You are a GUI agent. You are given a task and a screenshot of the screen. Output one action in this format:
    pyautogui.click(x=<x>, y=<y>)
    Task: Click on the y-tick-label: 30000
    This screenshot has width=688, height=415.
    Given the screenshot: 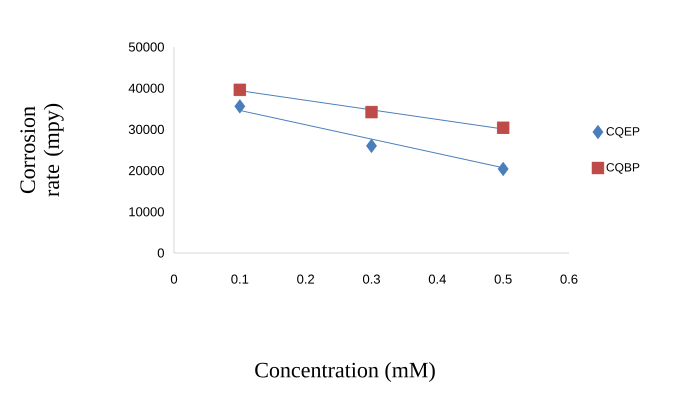 What is the action you would take?
    pyautogui.click(x=146, y=129)
    